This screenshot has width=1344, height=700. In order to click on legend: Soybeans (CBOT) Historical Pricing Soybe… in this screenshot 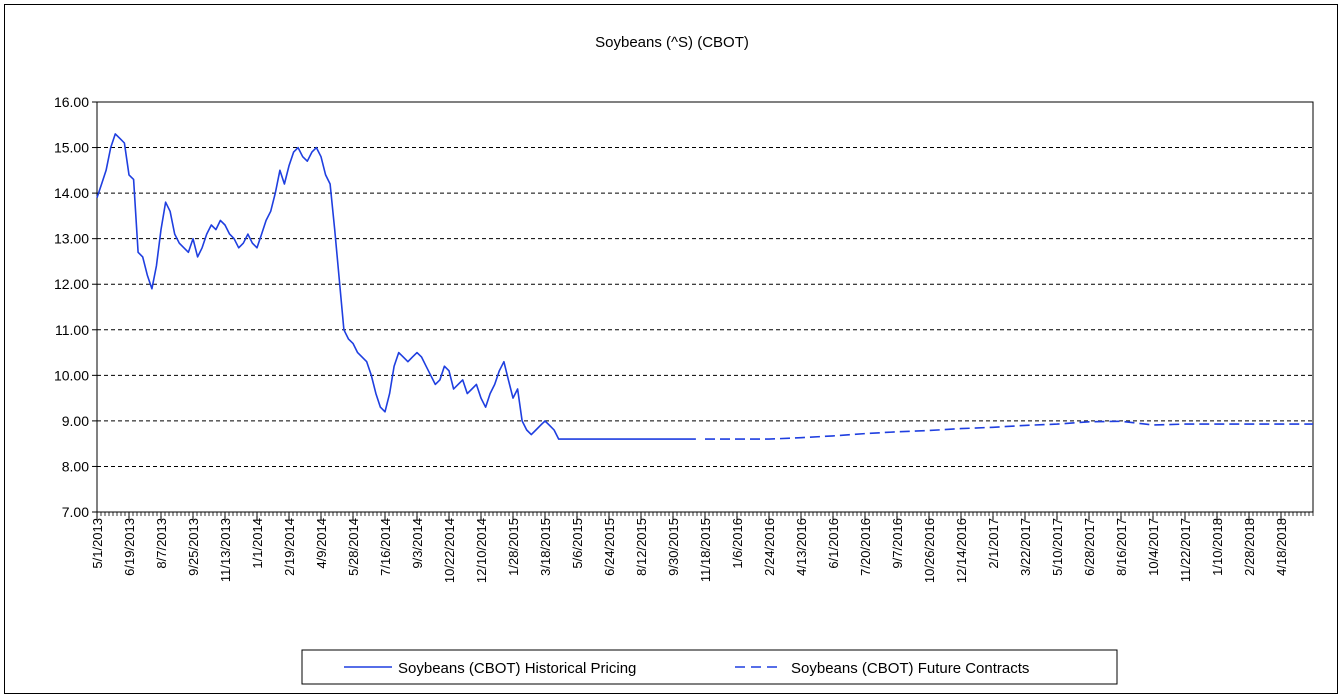, I will do `click(709, 667)`.